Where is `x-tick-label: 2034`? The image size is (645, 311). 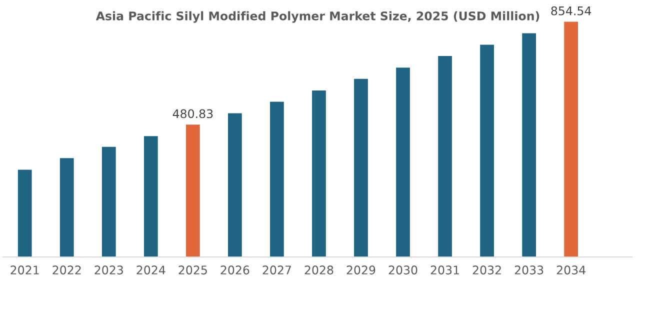 x-tick-label: 2034 is located at coordinates (571, 270).